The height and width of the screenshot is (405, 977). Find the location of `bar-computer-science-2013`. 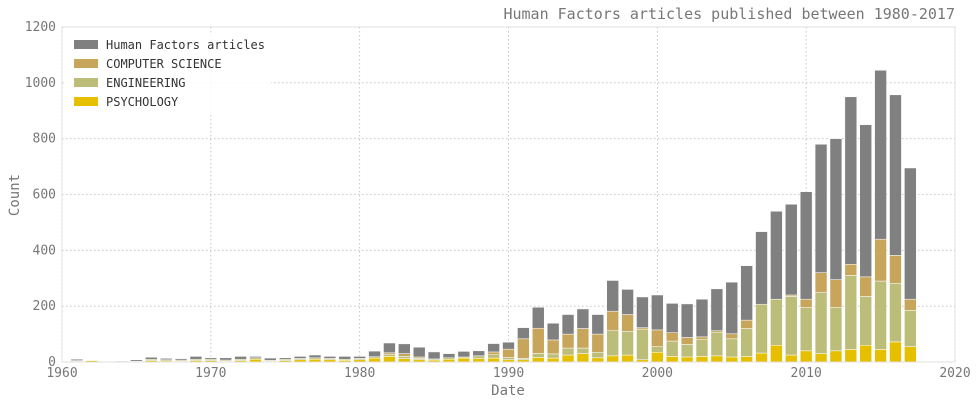

bar-computer-science-2013 is located at coordinates (851, 270).